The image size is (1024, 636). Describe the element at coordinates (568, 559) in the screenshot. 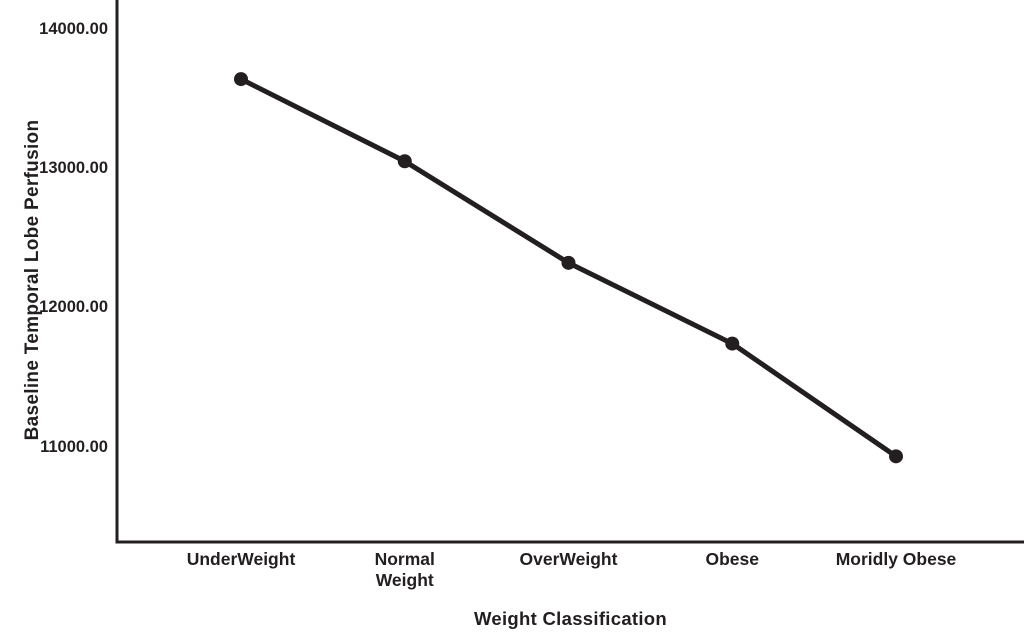

I see `x-tick-label: OverWeight` at that location.